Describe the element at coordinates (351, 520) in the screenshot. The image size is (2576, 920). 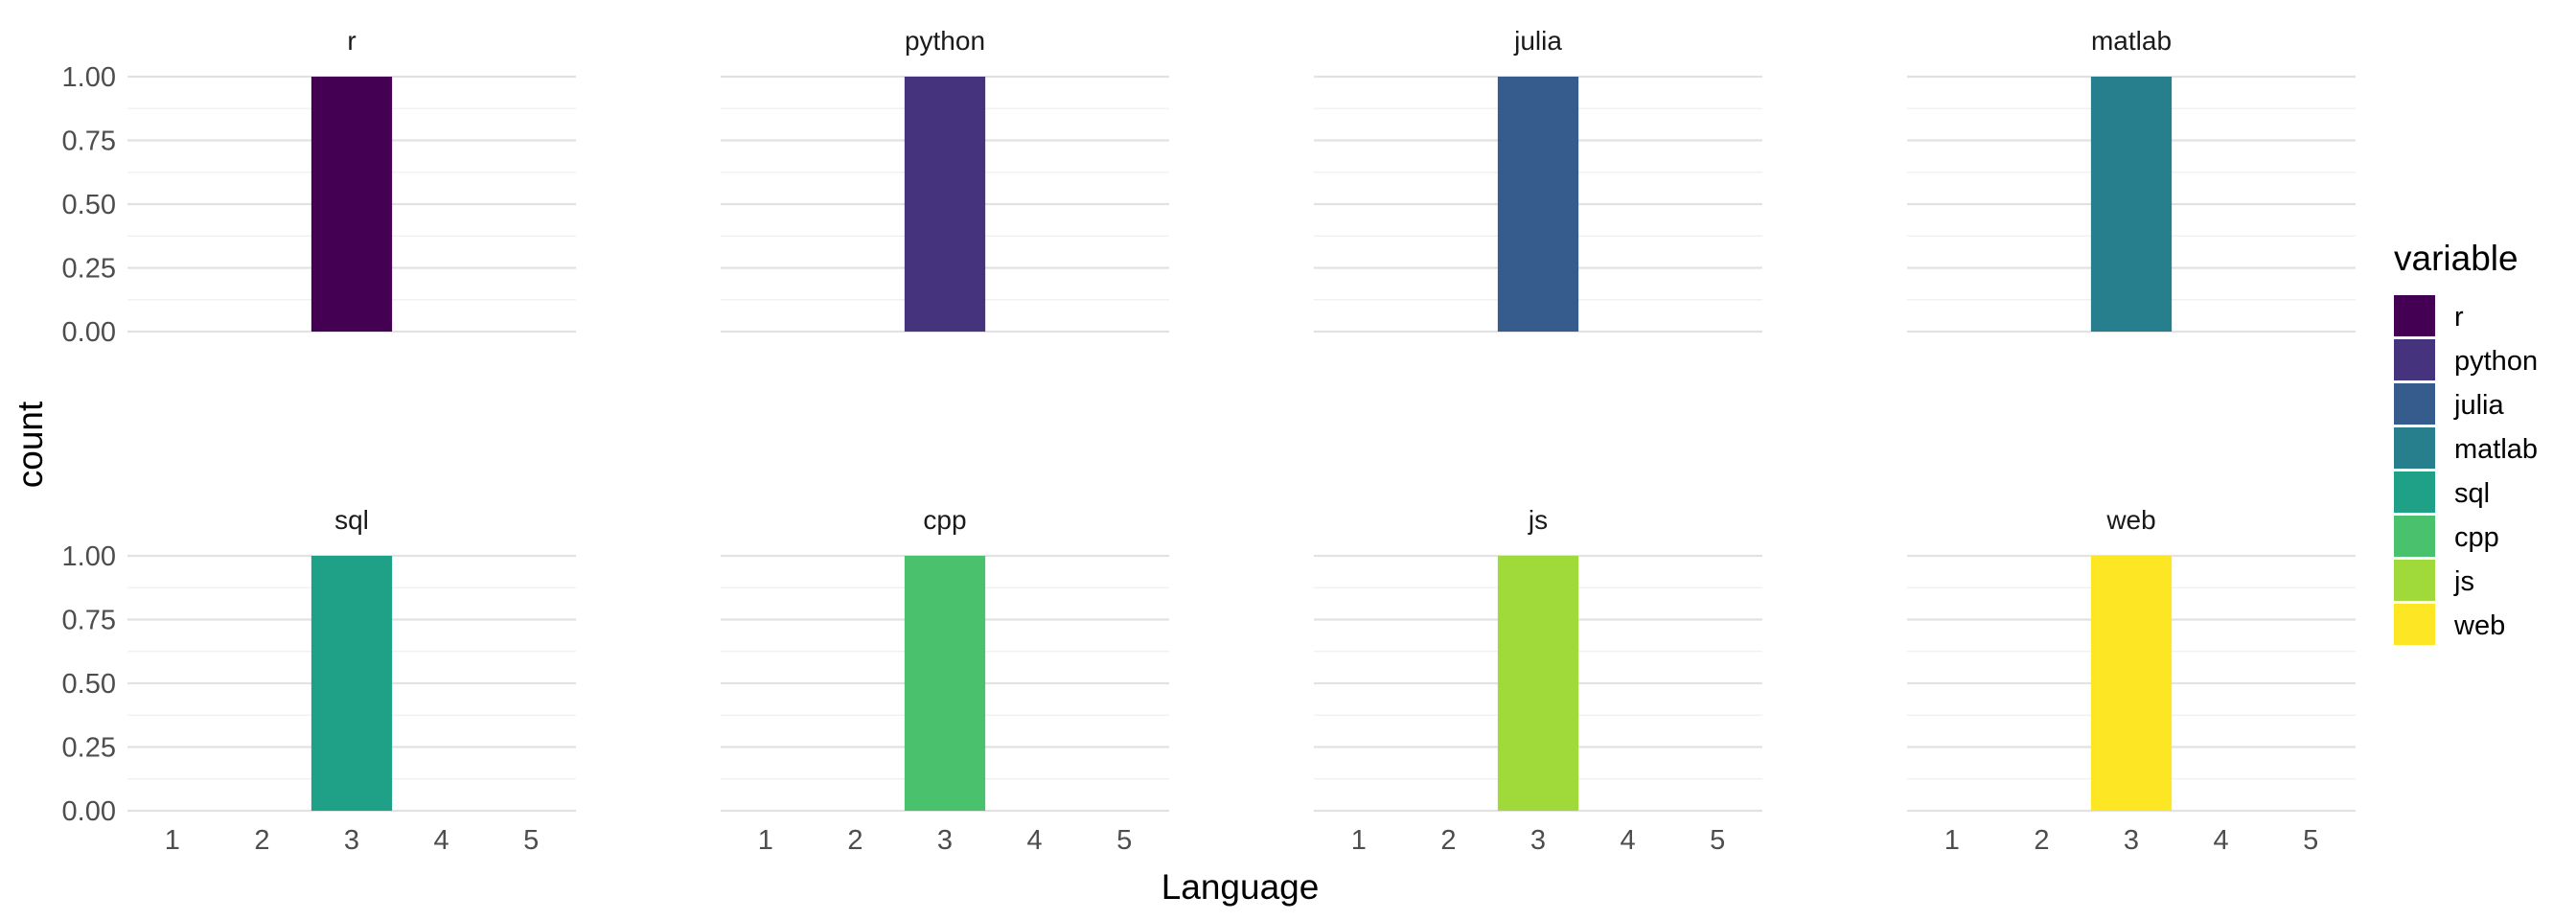
I see `facet-title: sql` at that location.